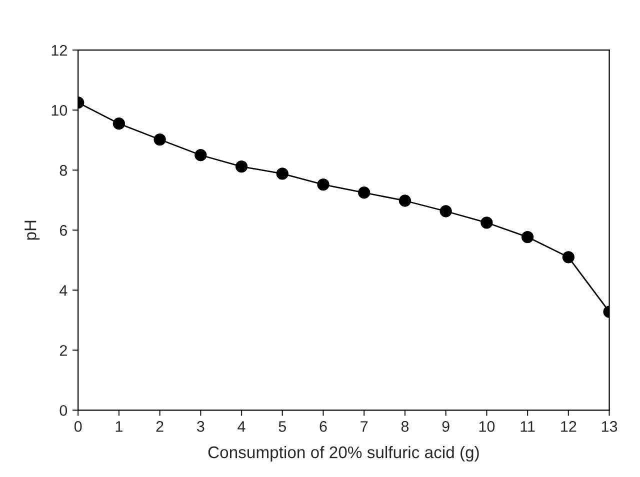 The image size is (640, 477). I want to click on y-axis-title: pH, so click(32, 230).